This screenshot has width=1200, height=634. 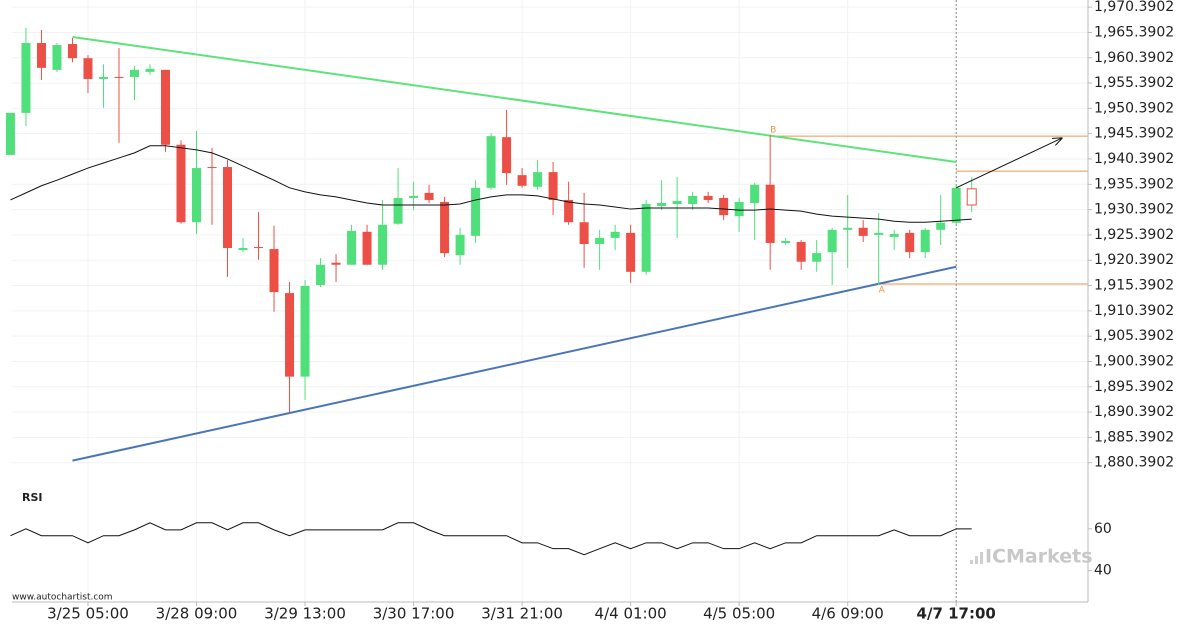 I want to click on source: www.autochartist.com, so click(x=62, y=598).